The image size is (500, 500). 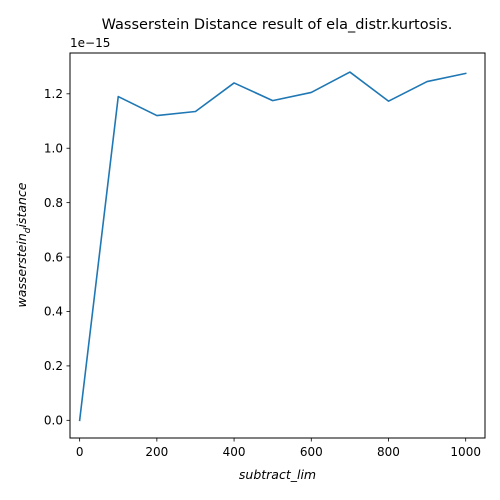 I want to click on y-tick-label: 0.0, so click(x=53, y=421).